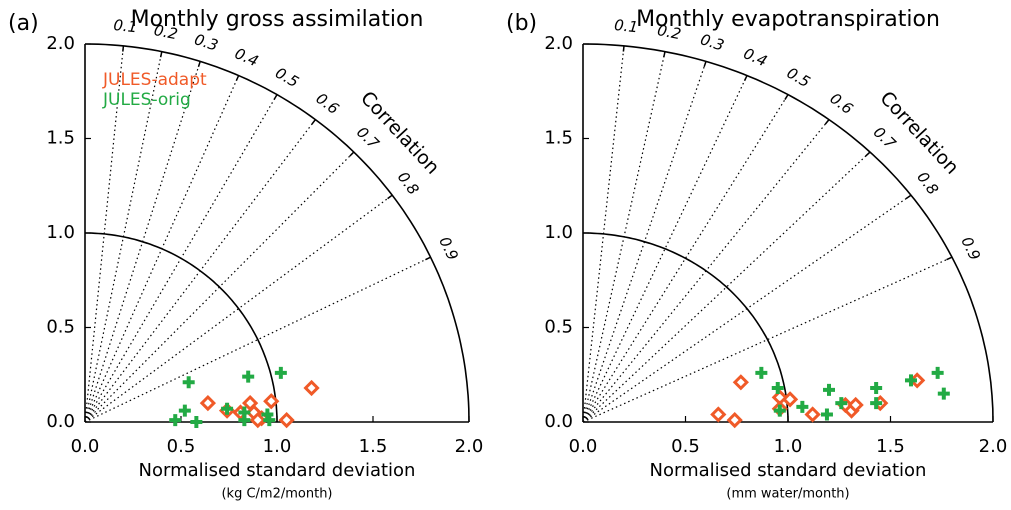 This screenshot has width=1011, height=510. What do you see at coordinates (368, 138) in the screenshot?
I see `correlation-tick-label: 0.7` at bounding box center [368, 138].